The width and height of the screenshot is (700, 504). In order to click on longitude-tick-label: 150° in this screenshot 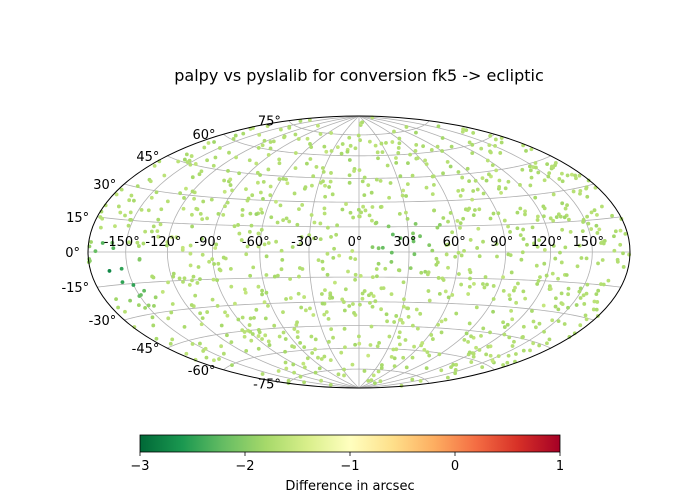, I will do `click(588, 242)`.